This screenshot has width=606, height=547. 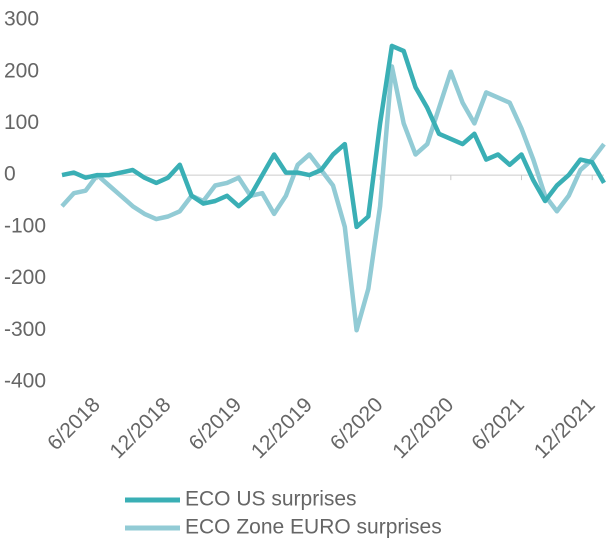 What do you see at coordinates (141, 428) in the screenshot?
I see `x-tick-label: 12/2018` at bounding box center [141, 428].